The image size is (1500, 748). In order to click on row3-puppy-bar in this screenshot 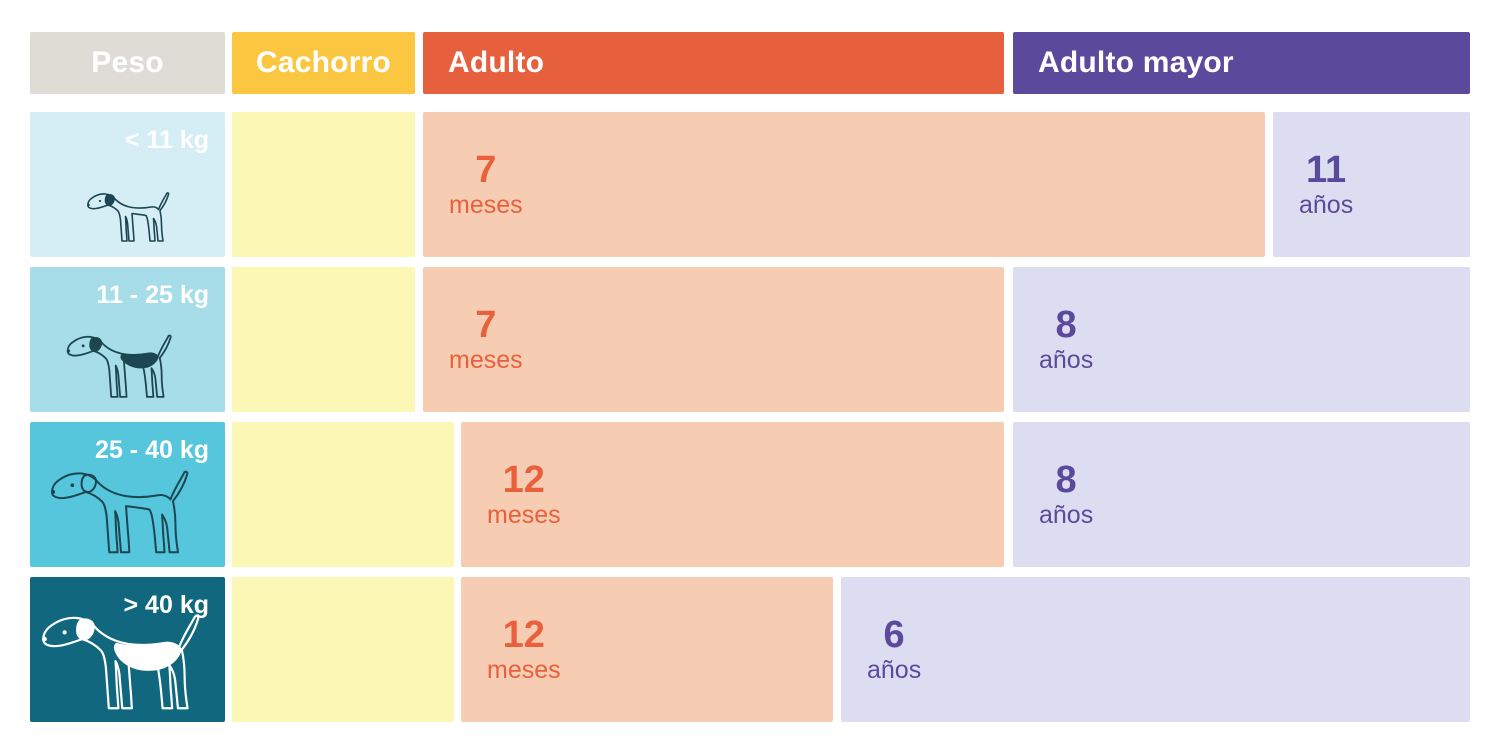, I will do `click(343, 494)`.